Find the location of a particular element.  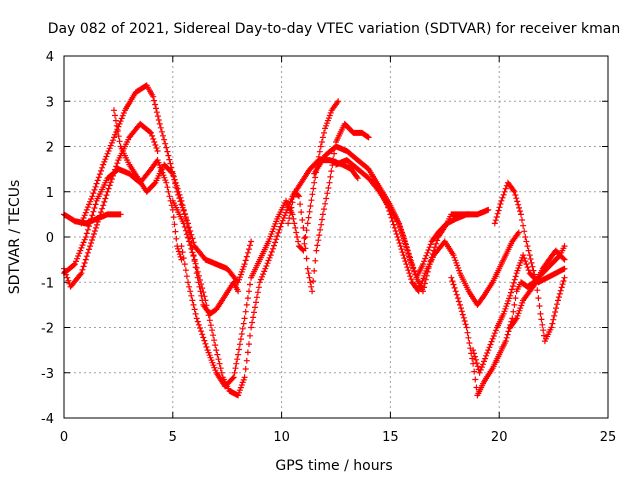

x-axis-label: GPS time / hours is located at coordinates (333, 466).